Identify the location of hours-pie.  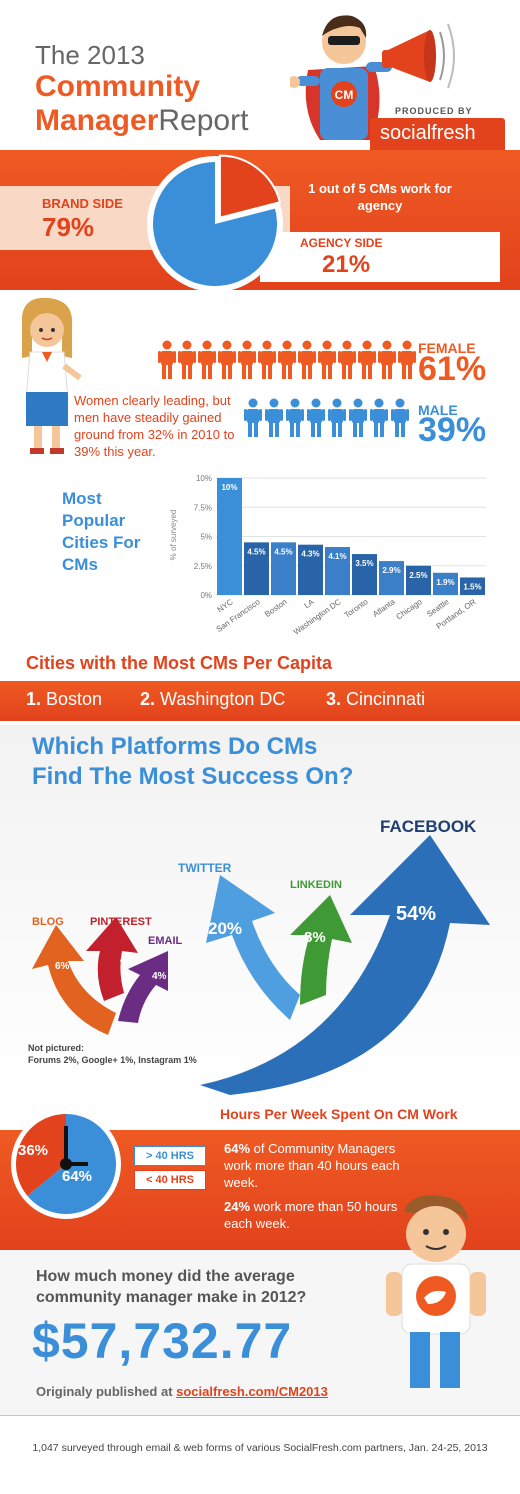
(66, 1164).